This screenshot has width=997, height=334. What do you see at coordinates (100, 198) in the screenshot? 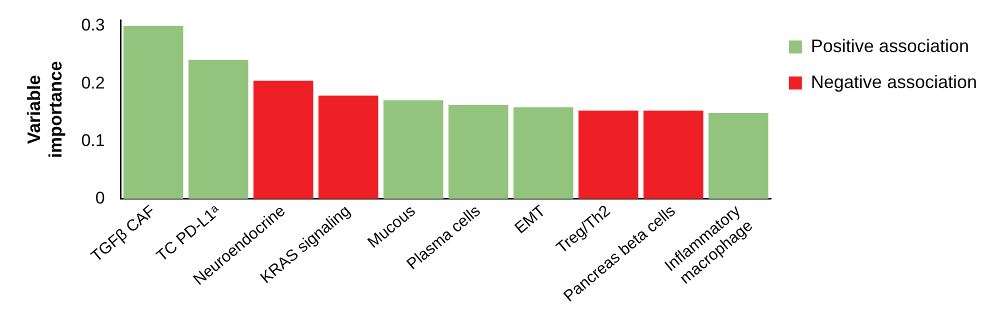
I see `y-tick-label: 0` at bounding box center [100, 198].